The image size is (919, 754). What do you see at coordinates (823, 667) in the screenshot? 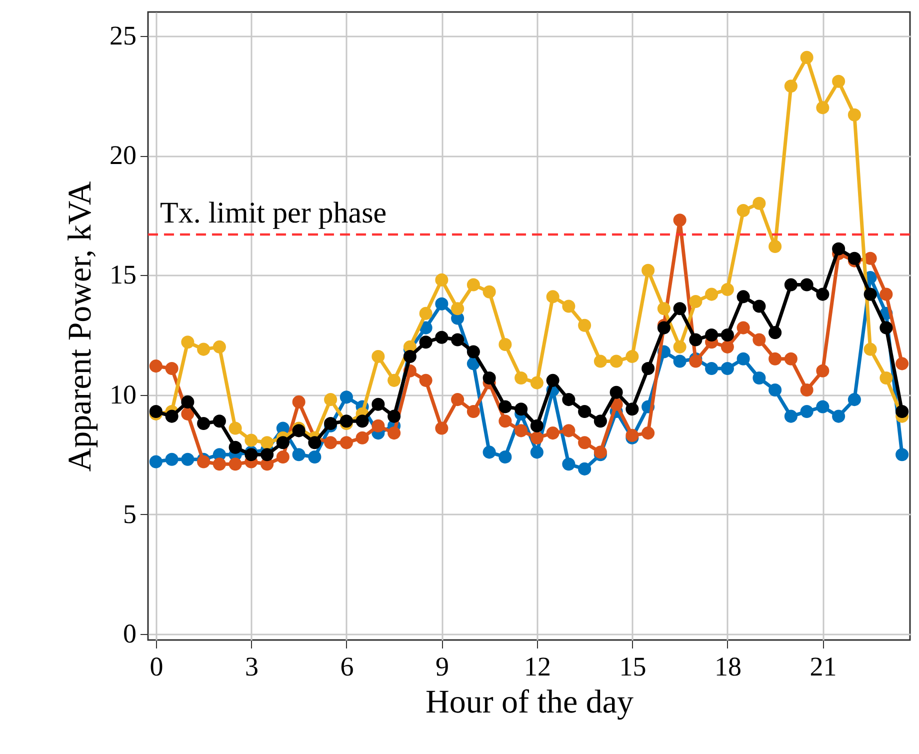
I see `x-tick-label: 21` at bounding box center [823, 667].